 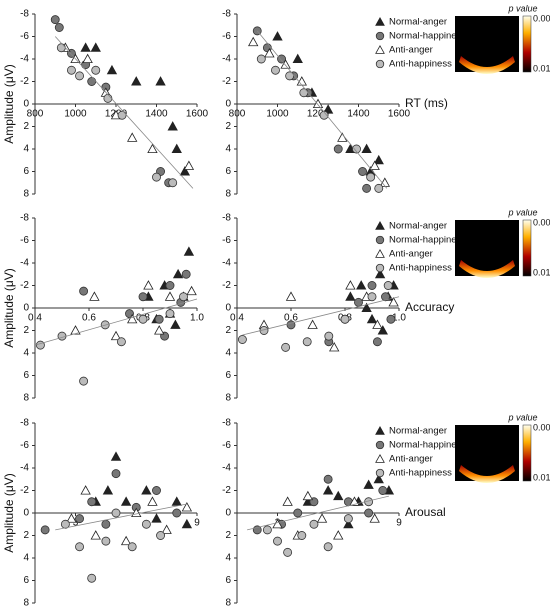 I want to click on colorbar-tick-label: 0.01, so click(x=541, y=68).